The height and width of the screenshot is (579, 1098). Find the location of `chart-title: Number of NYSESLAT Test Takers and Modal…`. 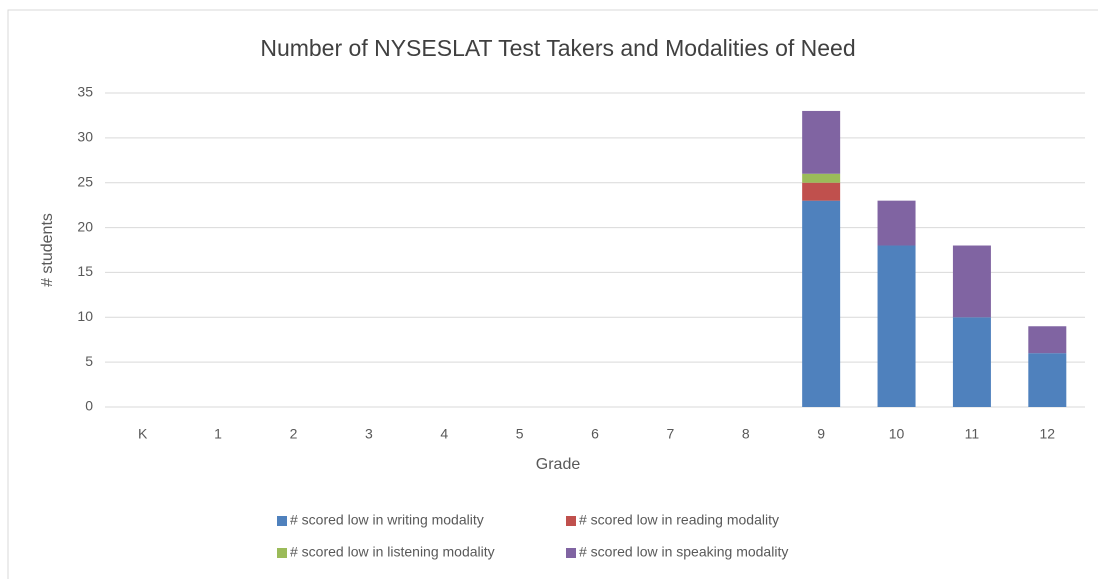

chart-title: Number of NYSESLAT Test Takers and Modal… is located at coordinates (557, 48).